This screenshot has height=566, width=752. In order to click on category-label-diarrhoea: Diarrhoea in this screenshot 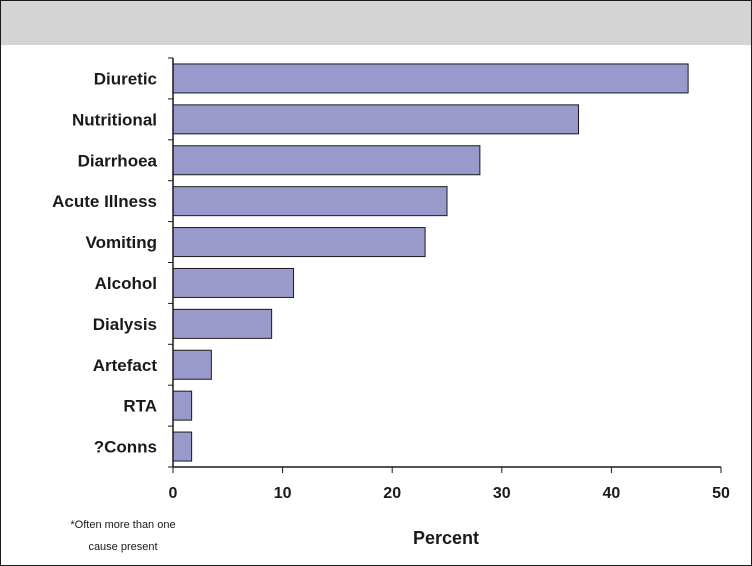, I will do `click(118, 160)`.